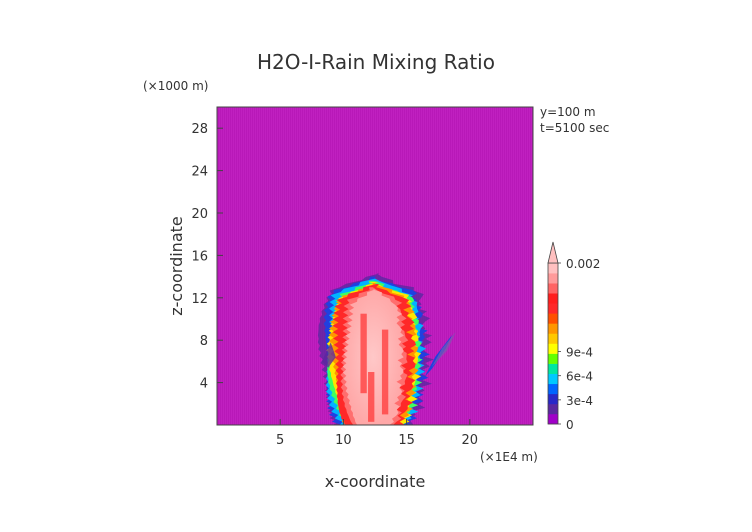 Image resolution: width=752 pixels, height=532 pixels. What do you see at coordinates (573, 336) in the screenshot?
I see `colorbar: 0.002 9e-4 6e-4 3e-4 0` at bounding box center [573, 336].